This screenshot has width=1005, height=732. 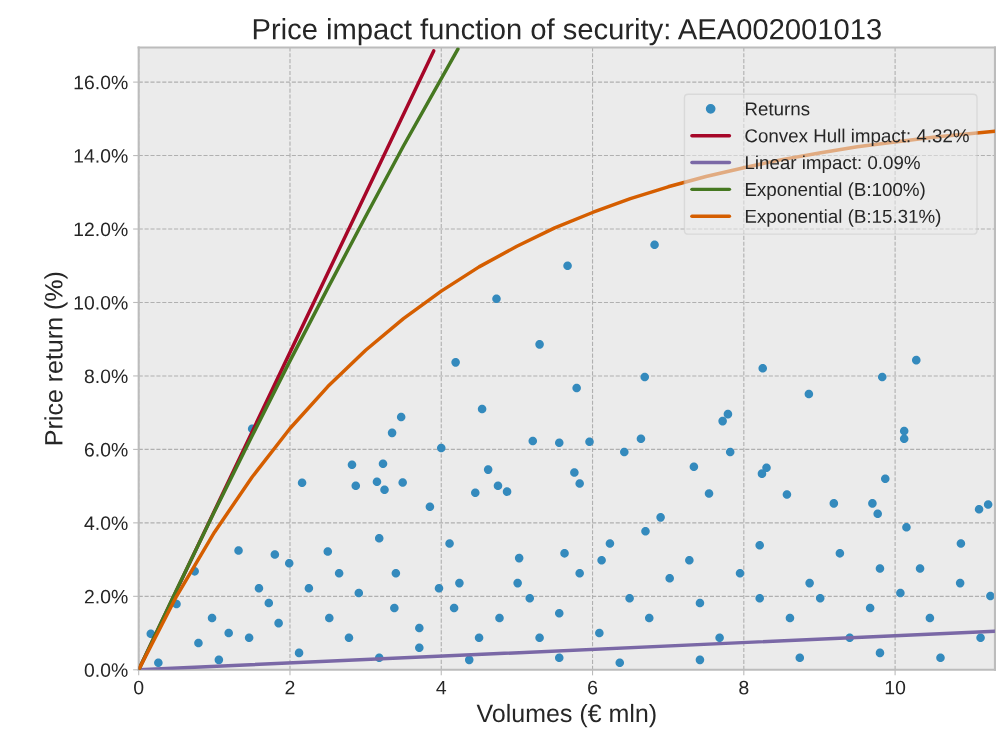 I want to click on y-axis-title: Price return (%), so click(x=56, y=358).